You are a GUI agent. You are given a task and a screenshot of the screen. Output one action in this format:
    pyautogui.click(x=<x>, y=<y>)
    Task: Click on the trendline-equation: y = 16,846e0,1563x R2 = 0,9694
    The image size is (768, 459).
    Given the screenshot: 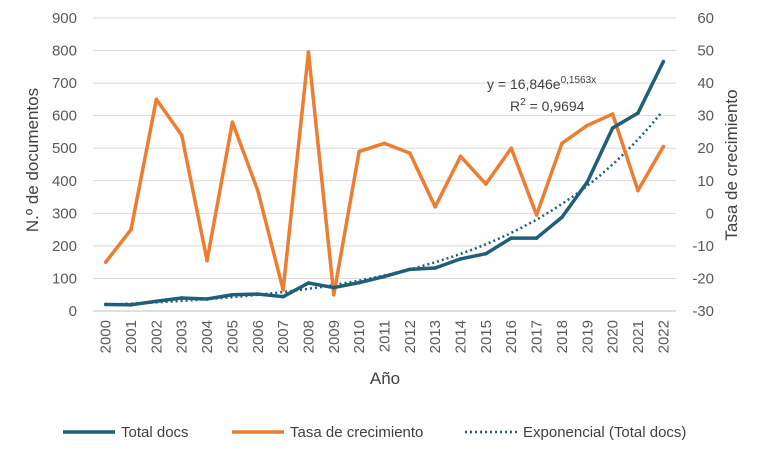 What is the action you would take?
    pyautogui.click(x=541, y=94)
    